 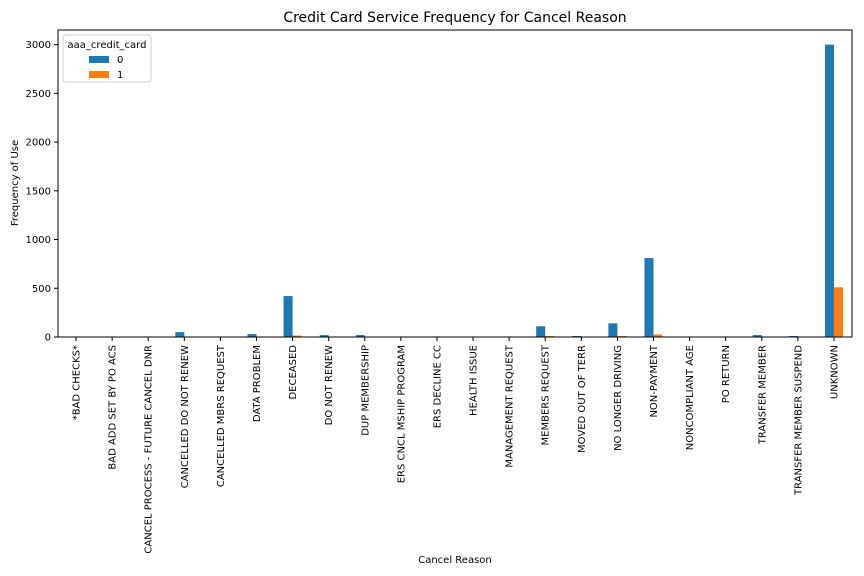 I want to click on x-tick-label-12: MANAGEMENT REQUEST, so click(x=510, y=406).